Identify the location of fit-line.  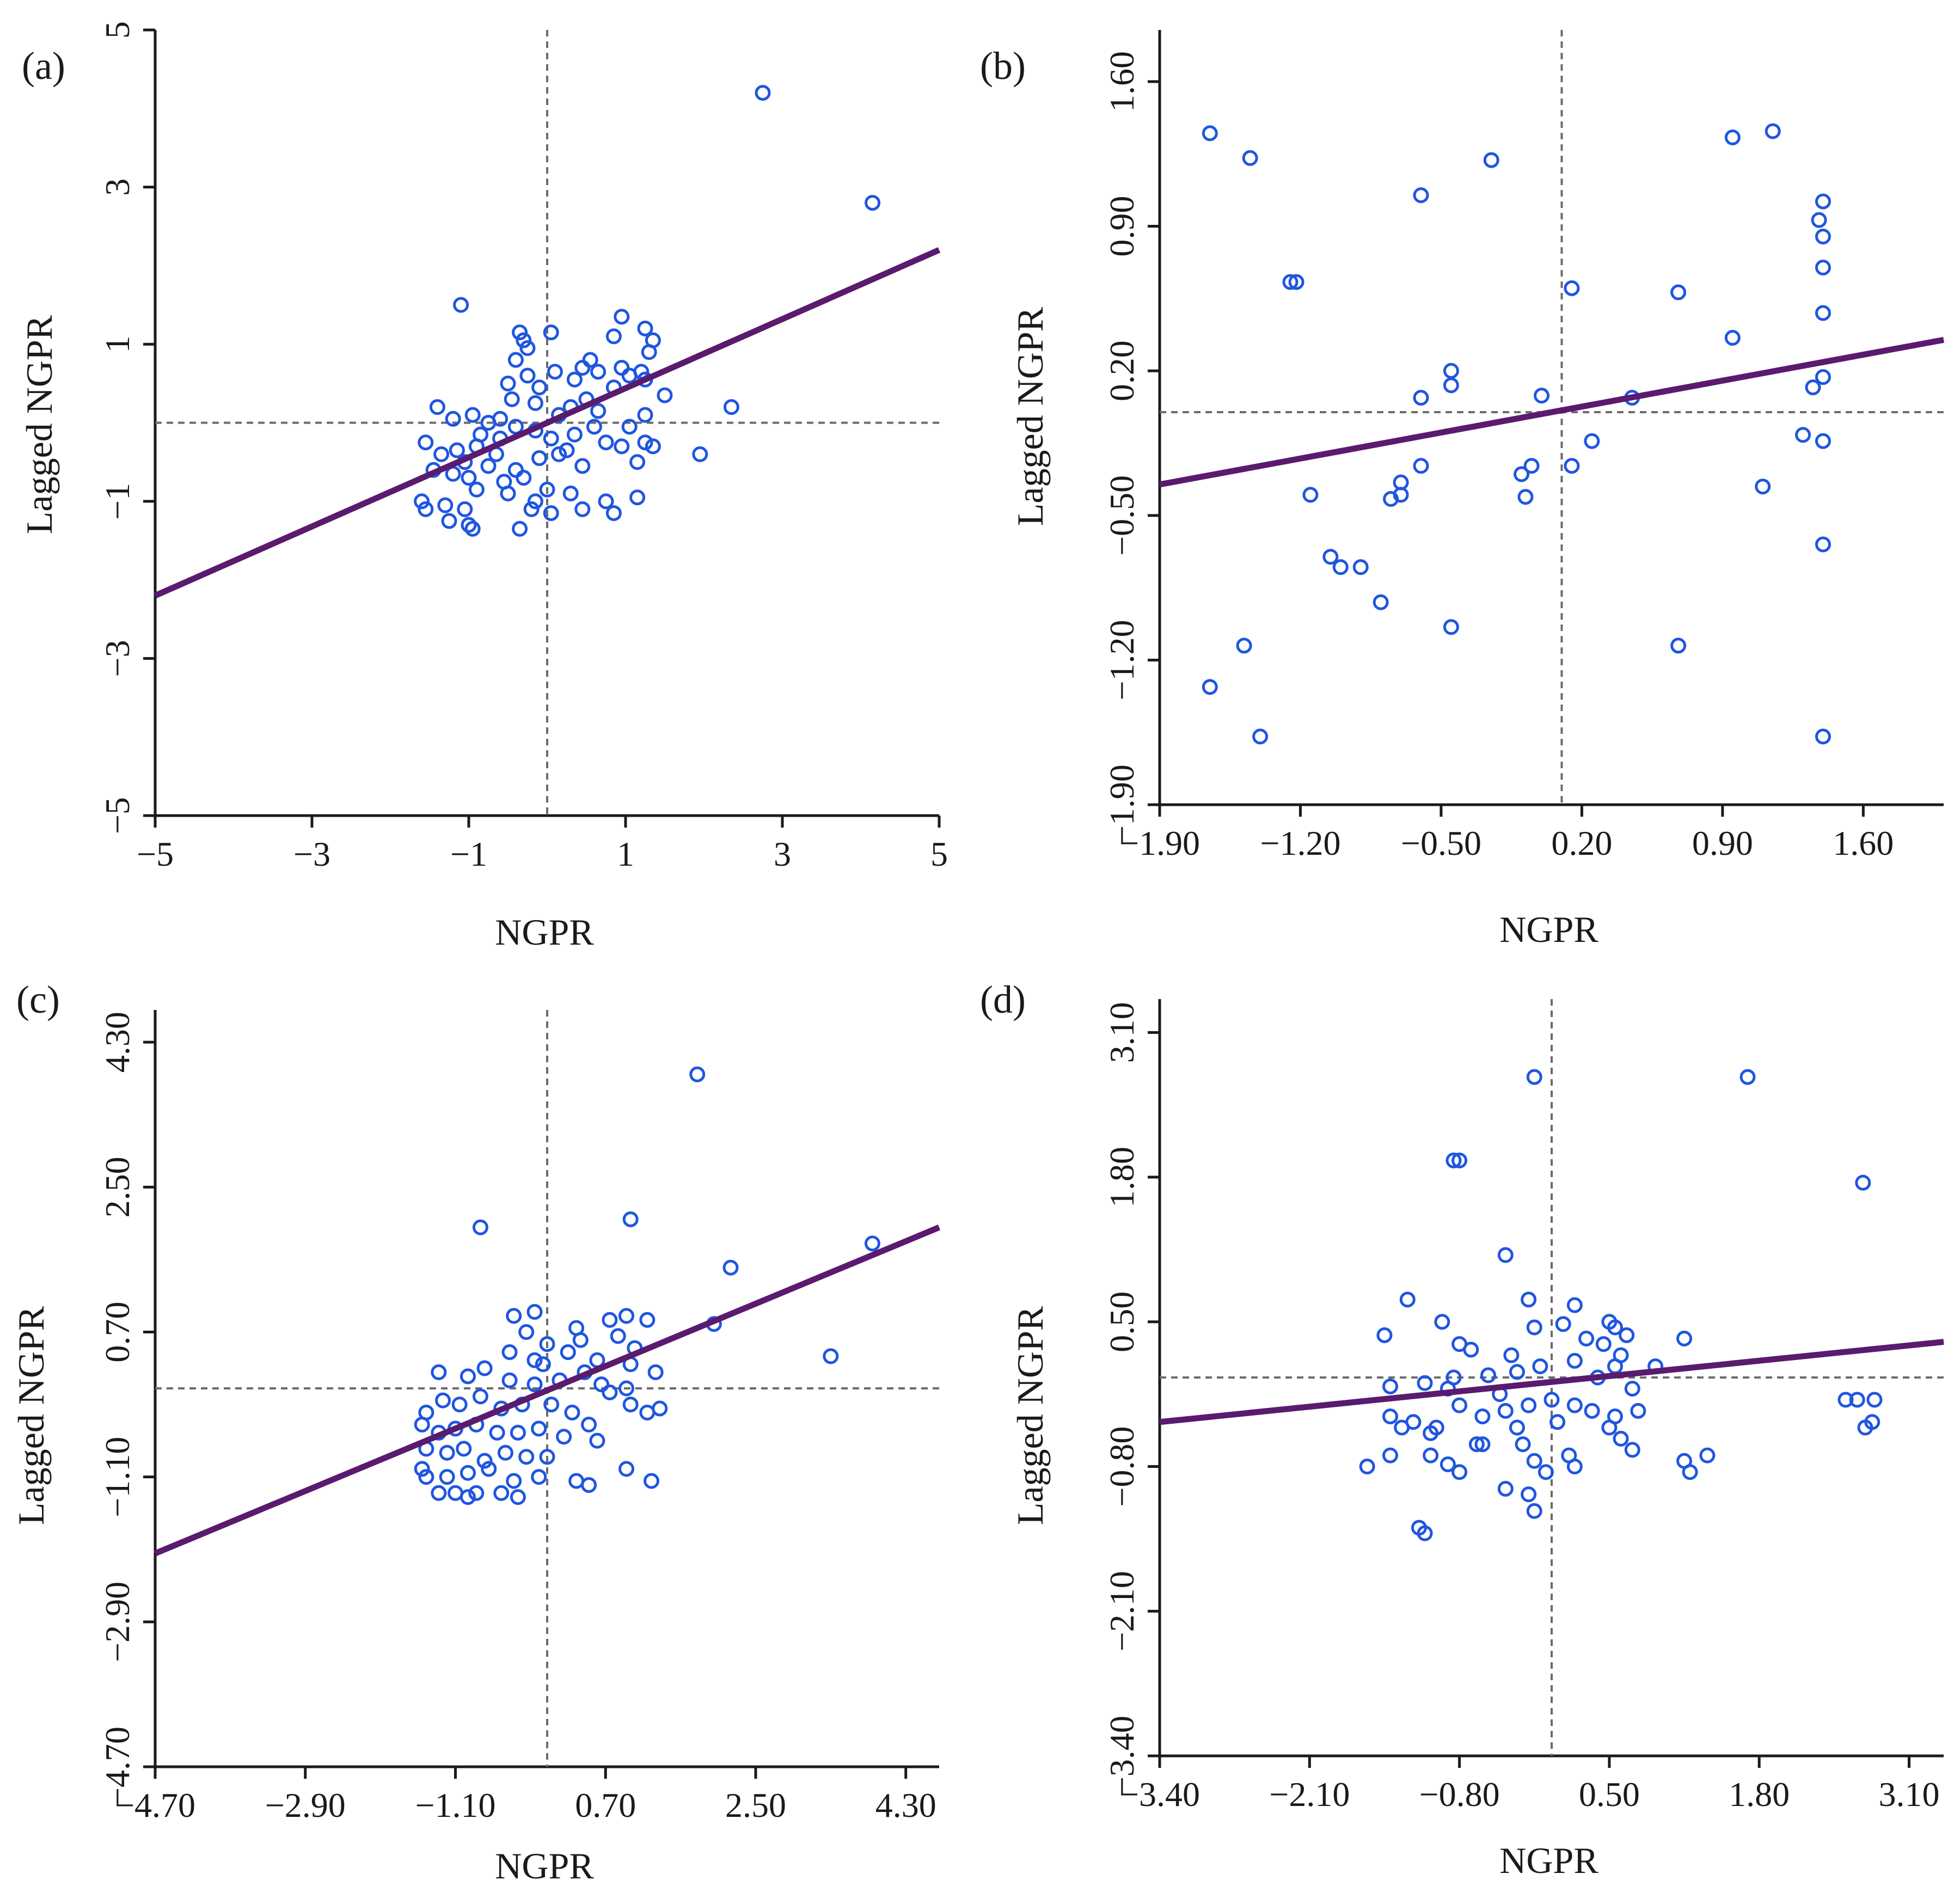
(1551, 412).